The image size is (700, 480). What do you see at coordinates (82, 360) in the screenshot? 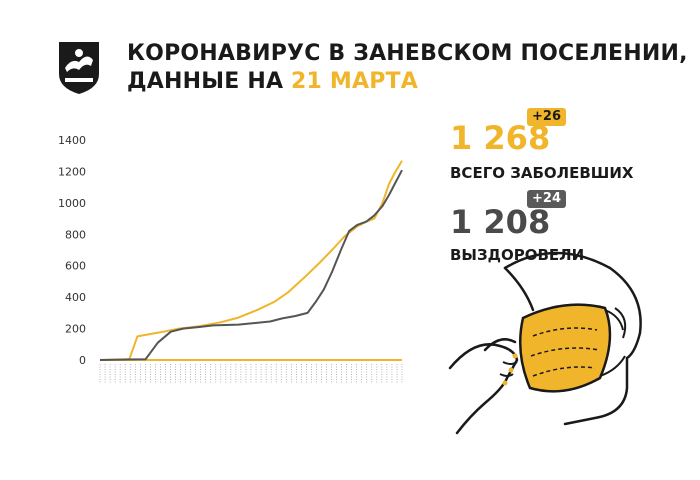
I see `y-tick-label: 0` at bounding box center [82, 360].